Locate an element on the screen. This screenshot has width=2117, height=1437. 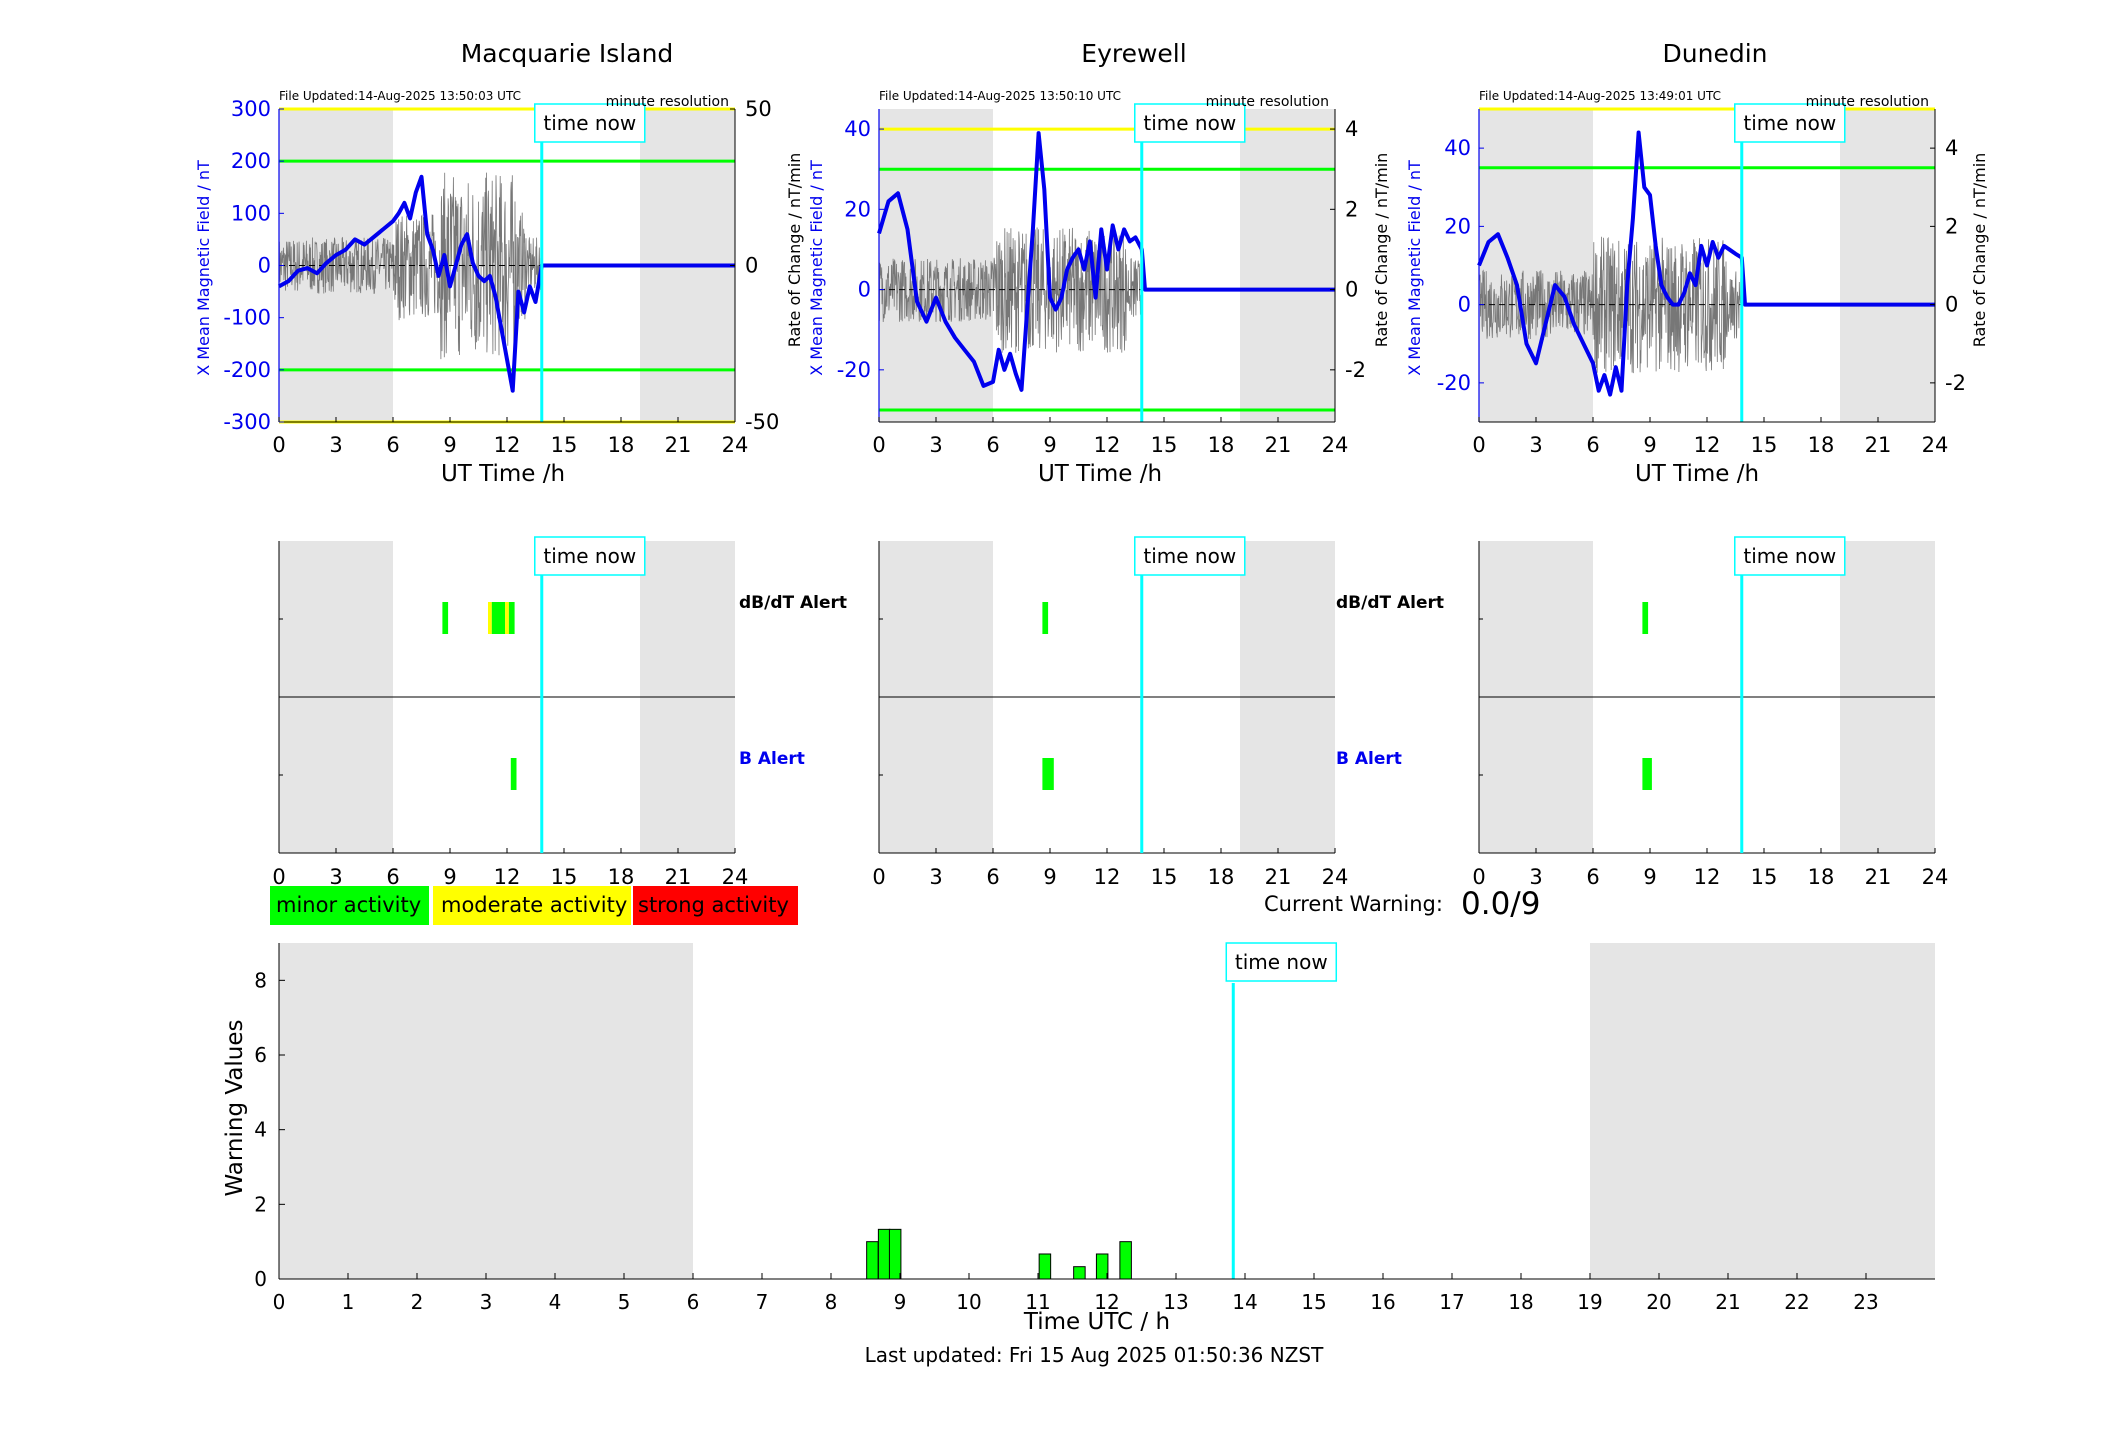
y-left-tick-label: 100 is located at coordinates (251, 213).